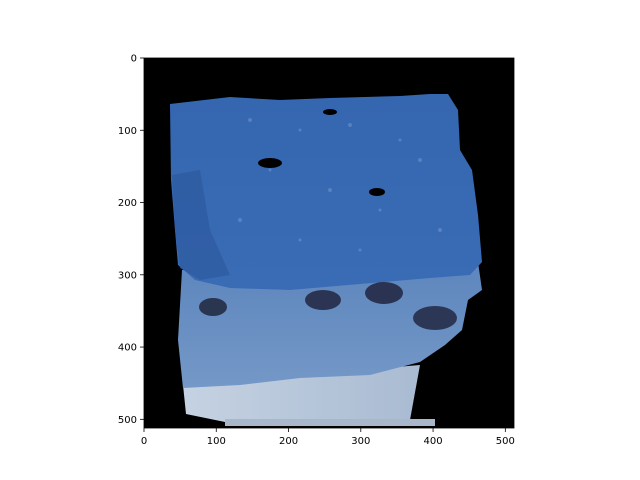 The image size is (640, 480). Describe the element at coordinates (360, 441) in the screenshot. I see `x-tick-label: 300` at that location.